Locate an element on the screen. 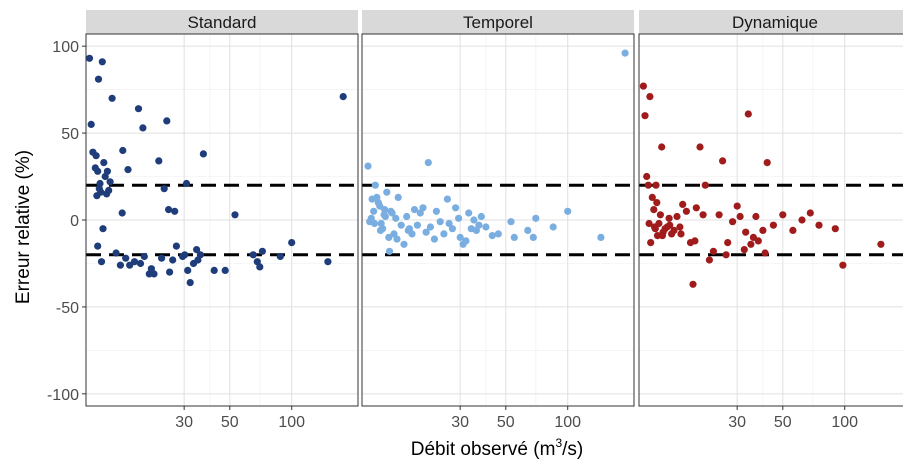 Image resolution: width=903 pixels, height=463 pixels. y-axis-ticks: 100 50 0 -50 -100 is located at coordinates (66, 221).